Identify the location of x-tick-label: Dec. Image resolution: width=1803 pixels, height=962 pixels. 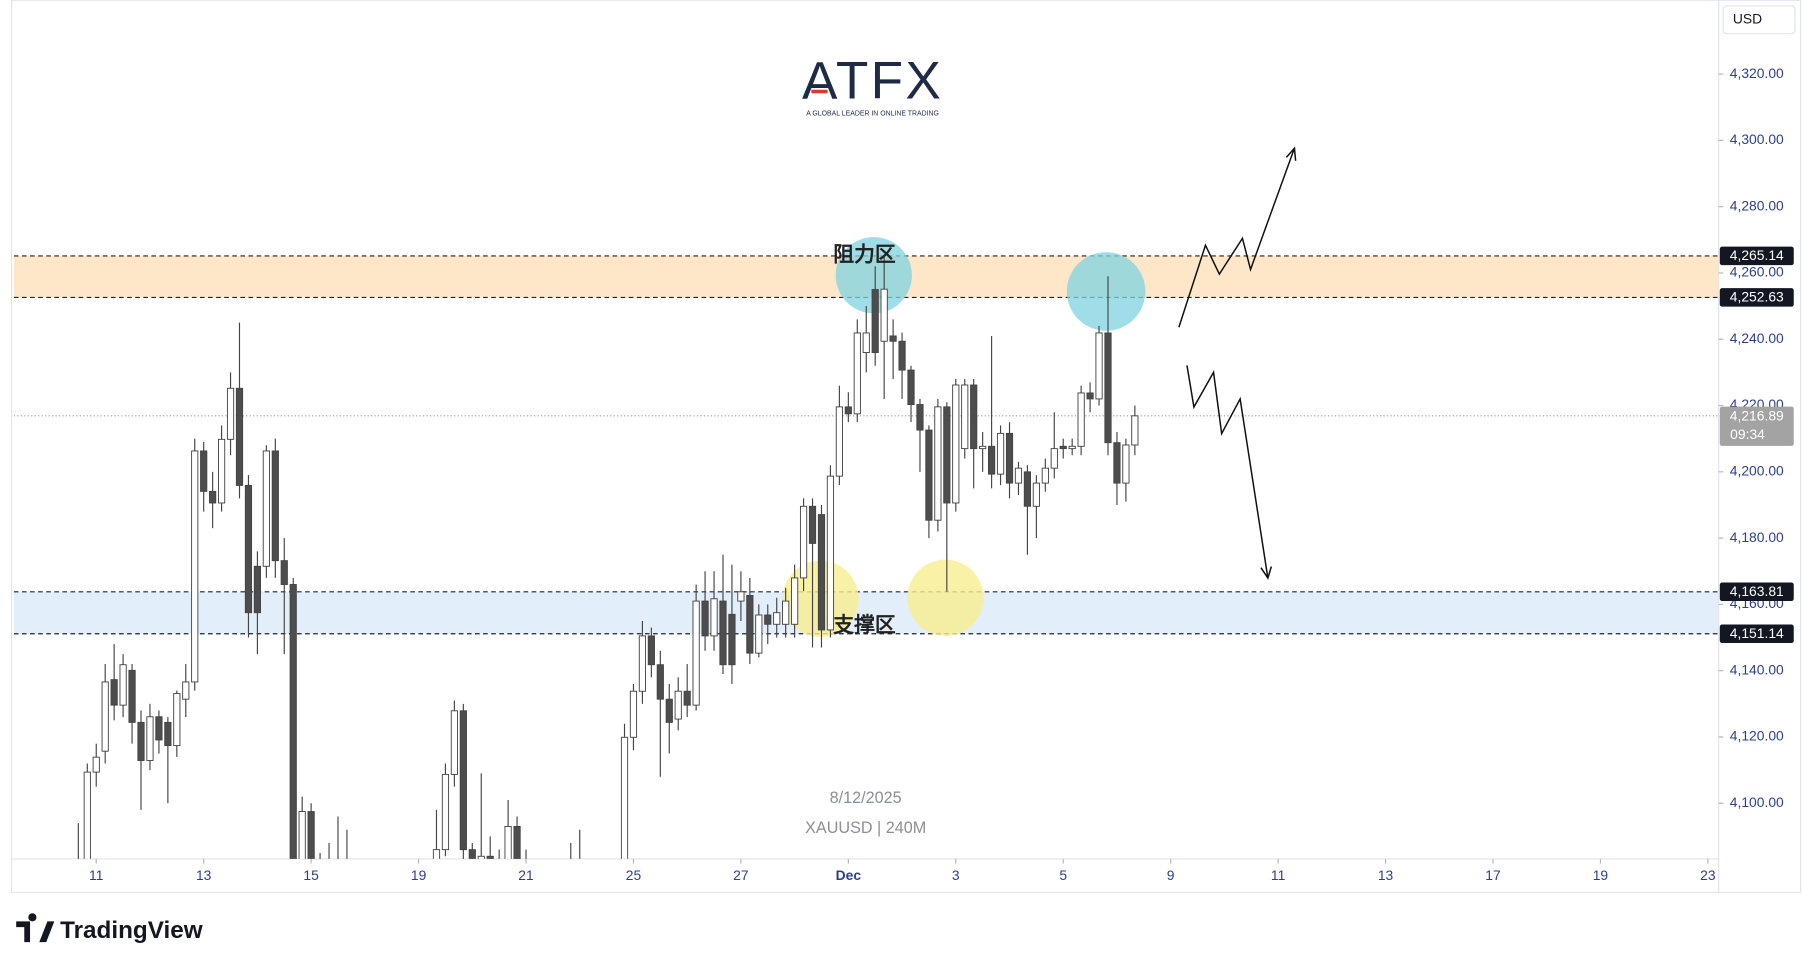
(849, 875).